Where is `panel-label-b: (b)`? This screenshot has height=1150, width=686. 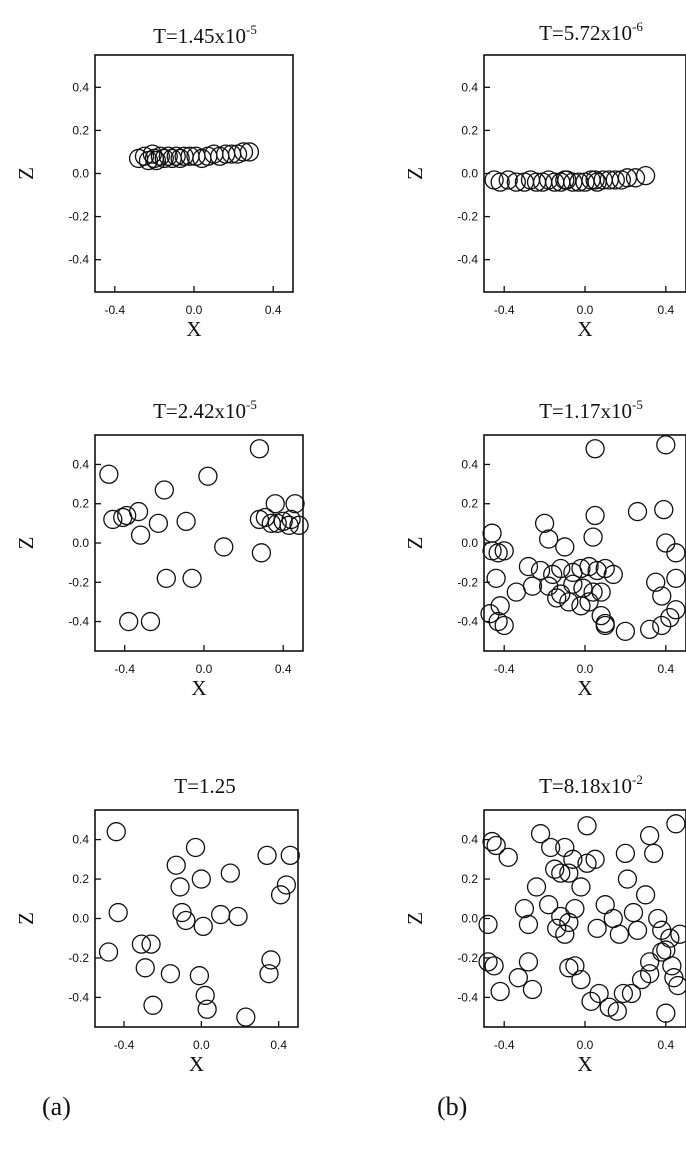
panel-label-b: (b) is located at coordinates (452, 1106).